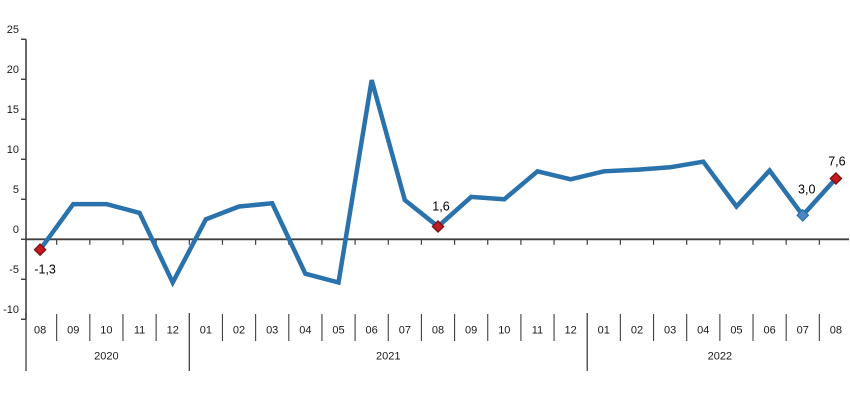 Image resolution: width=850 pixels, height=400 pixels. Describe the element at coordinates (15, 230) in the screenshot. I see `y-axis-tick-label: 0` at that location.